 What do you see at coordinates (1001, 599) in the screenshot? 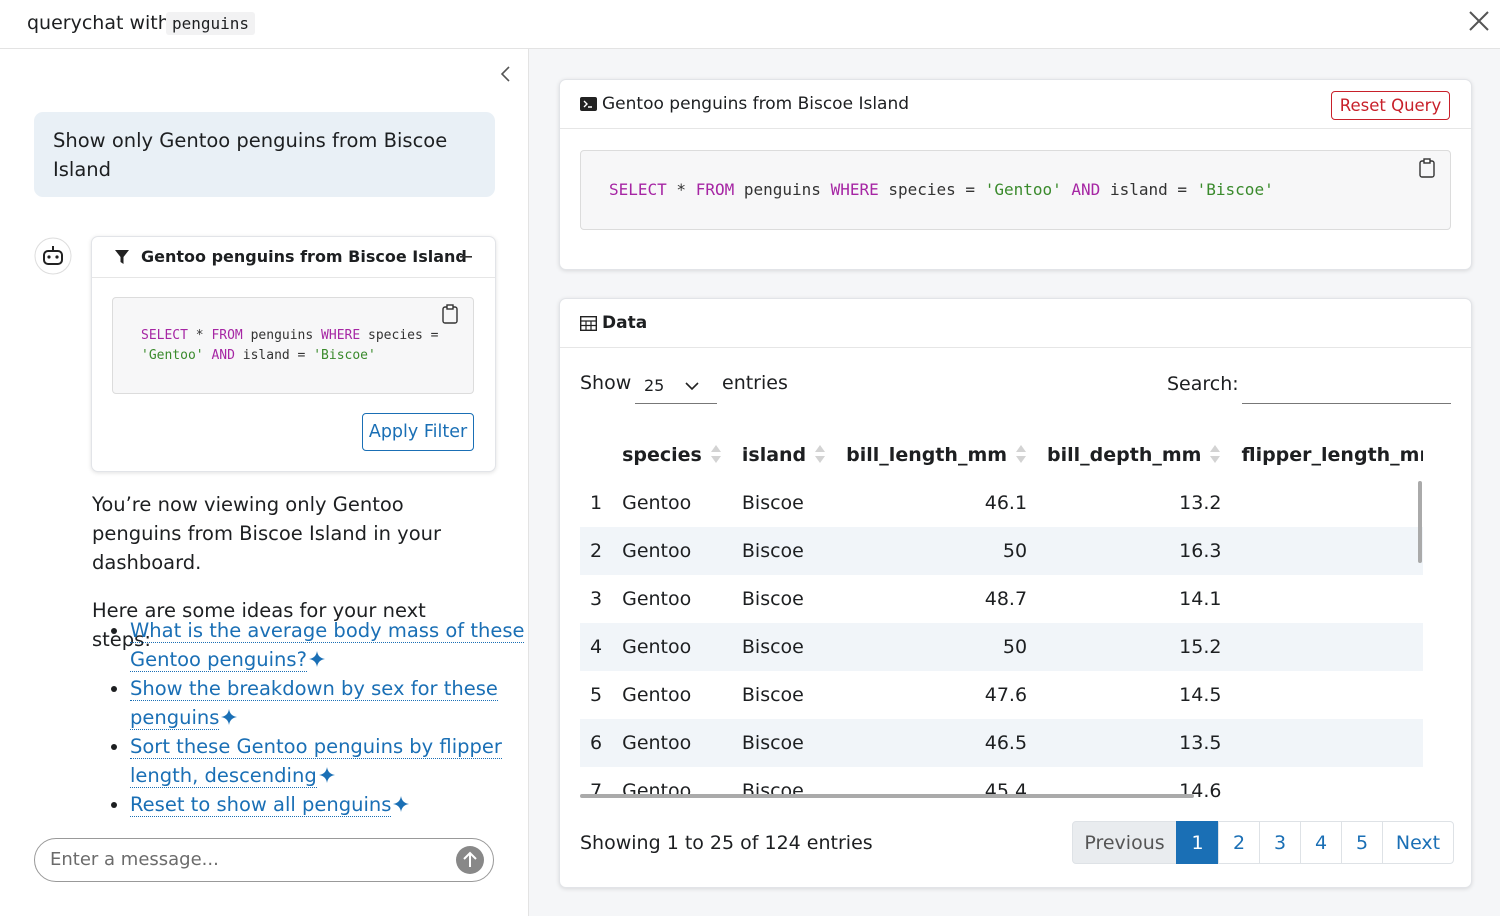
I see `table-row: 3 Gentoo Biscoe 48.7 14.1 210` at bounding box center [1001, 599].